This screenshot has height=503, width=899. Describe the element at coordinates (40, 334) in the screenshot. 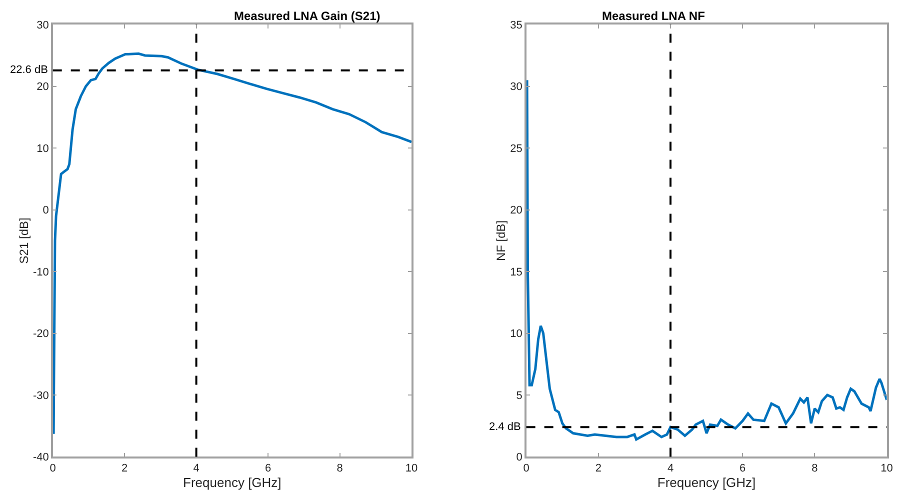

I see `y-tick-label: -20` at that location.